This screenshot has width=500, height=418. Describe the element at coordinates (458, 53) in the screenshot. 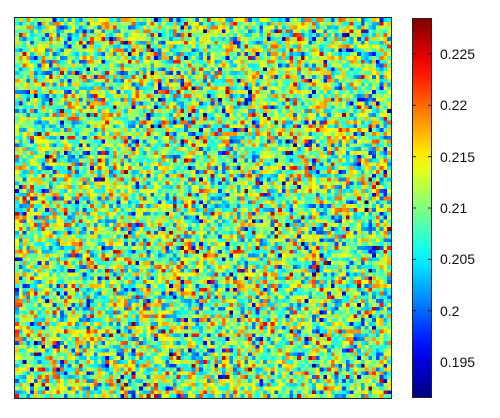

I see `colorbar-tick-label: 0.225` at that location.